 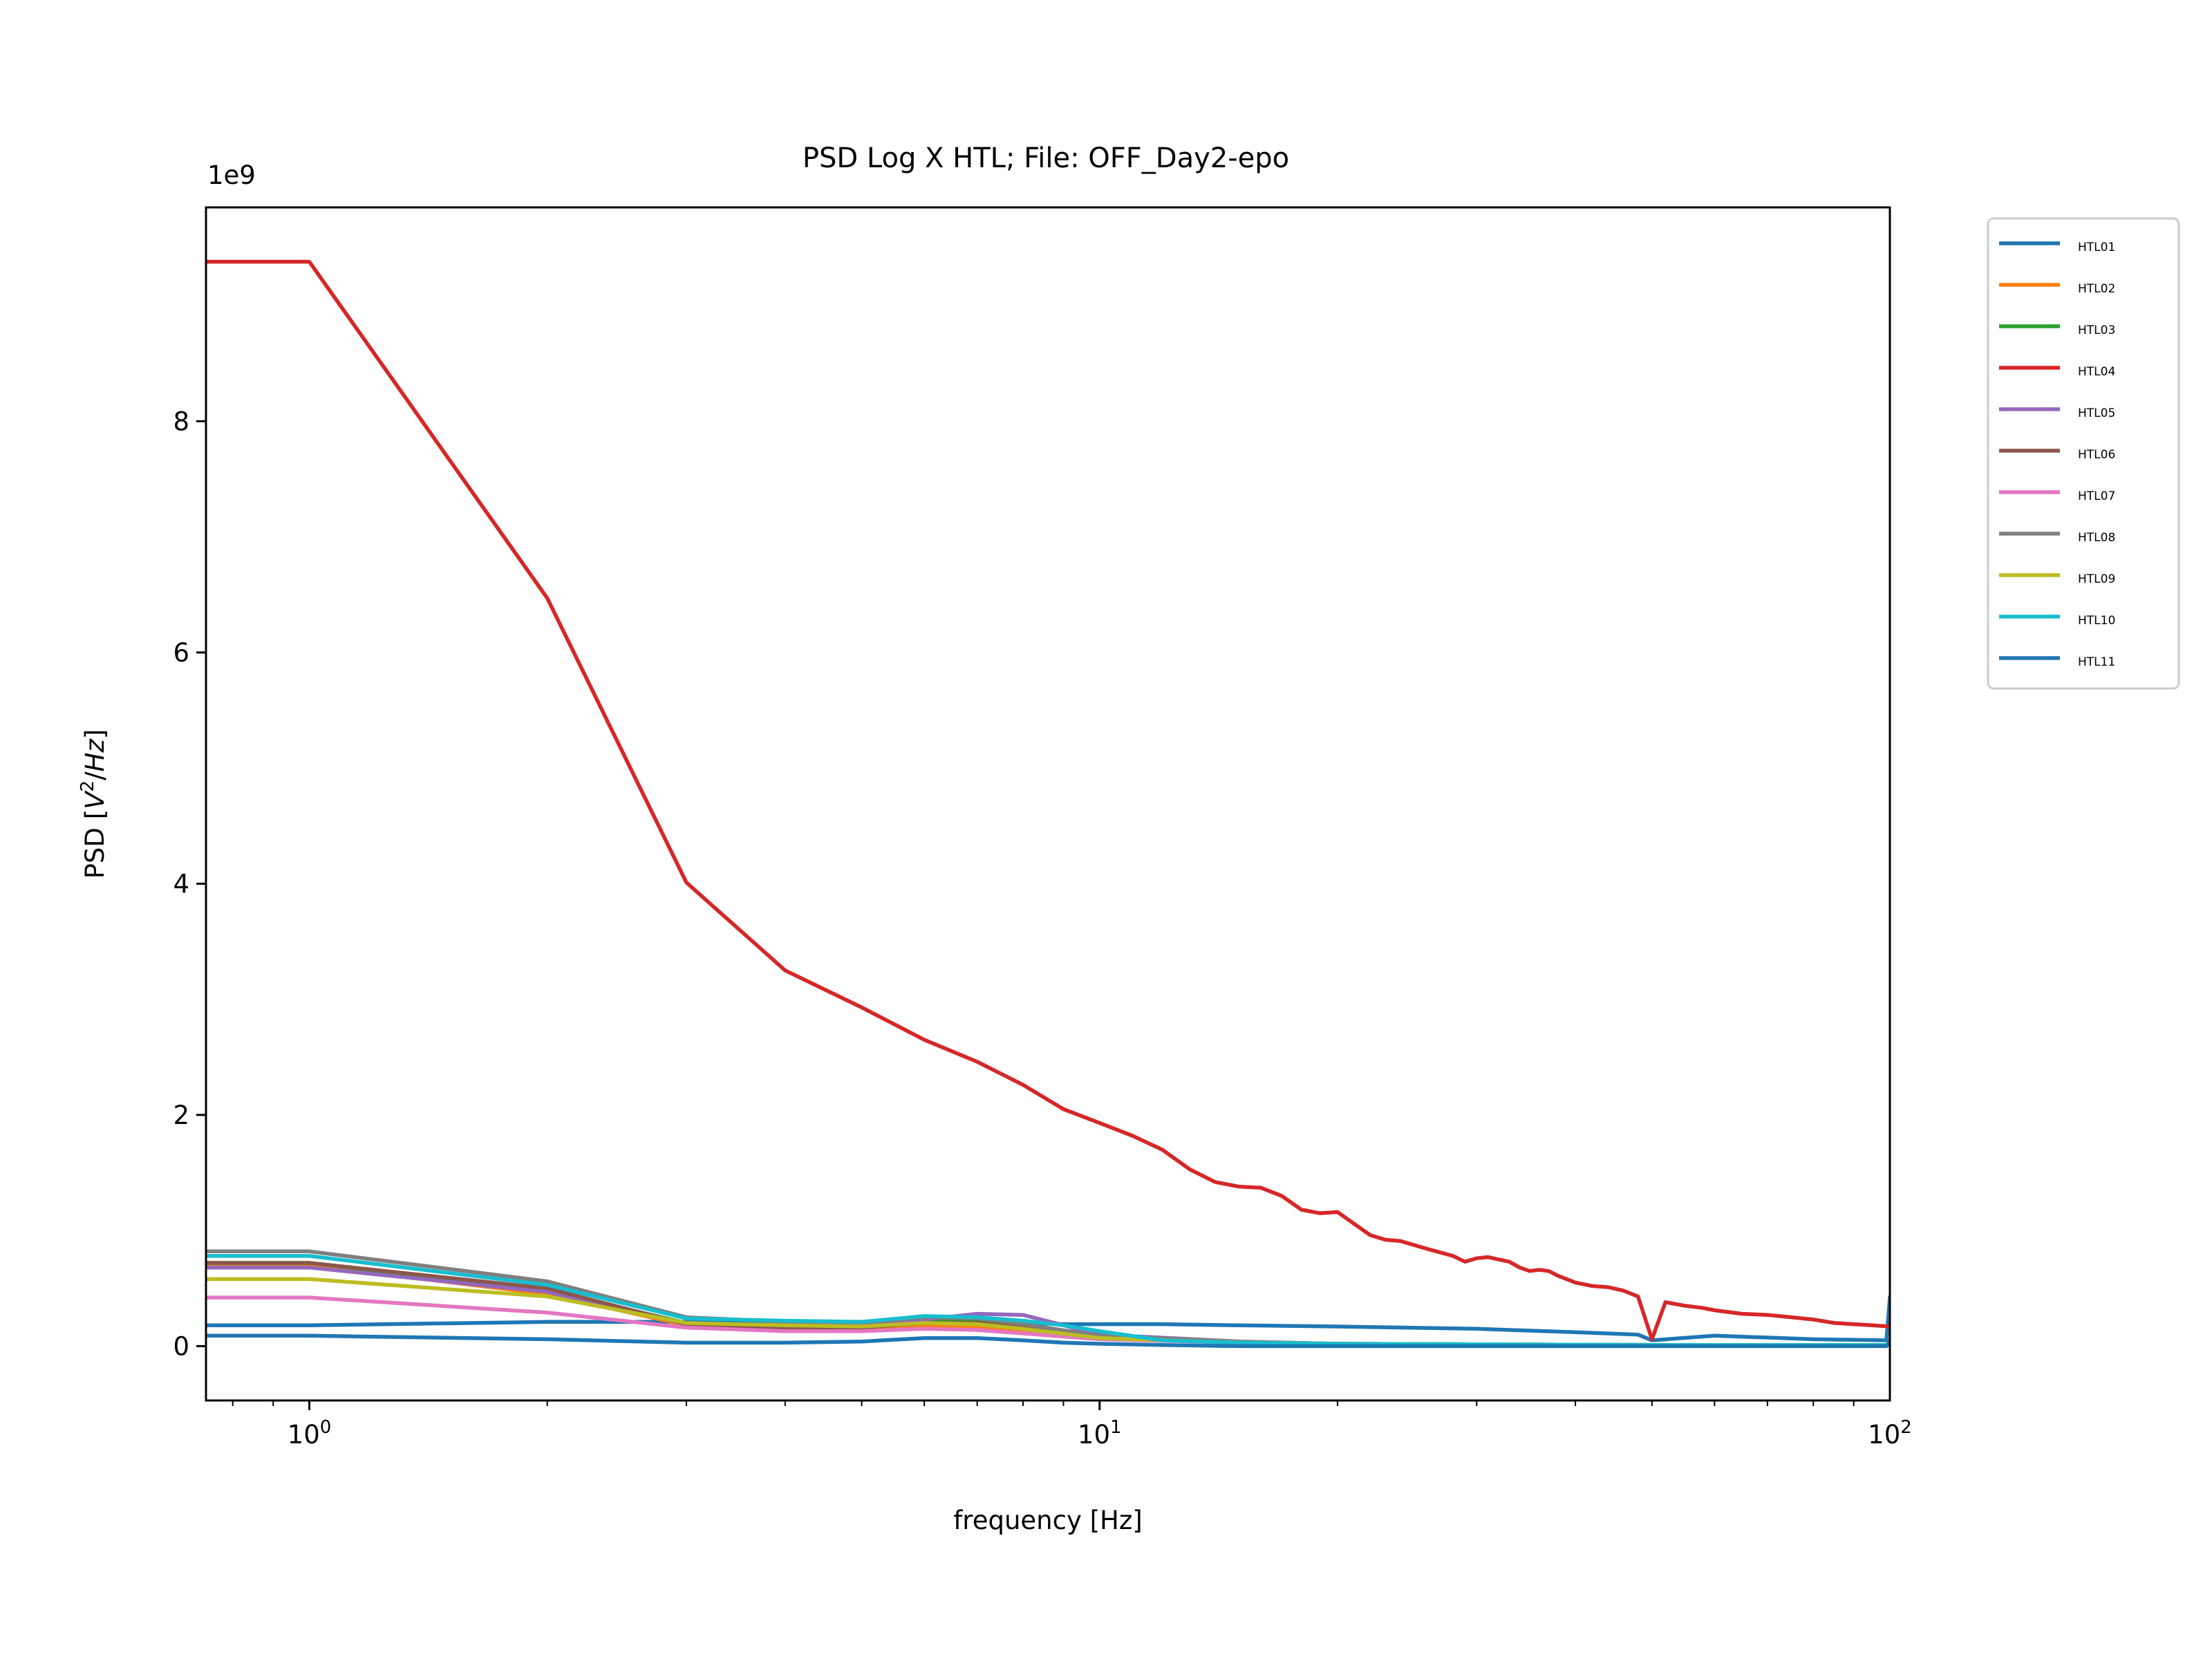 What do you see at coordinates (1072, 1425) in the screenshot?
I see `x-axis: 10⁰ 10¹ 10²` at bounding box center [1072, 1425].